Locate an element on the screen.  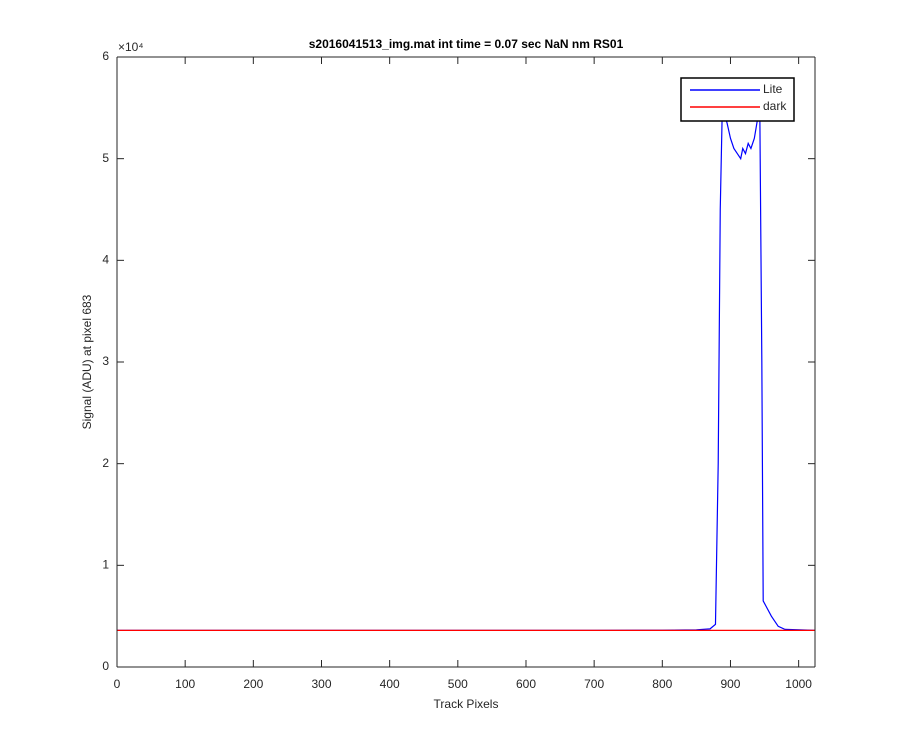
legend-label: dark is located at coordinates (775, 106).